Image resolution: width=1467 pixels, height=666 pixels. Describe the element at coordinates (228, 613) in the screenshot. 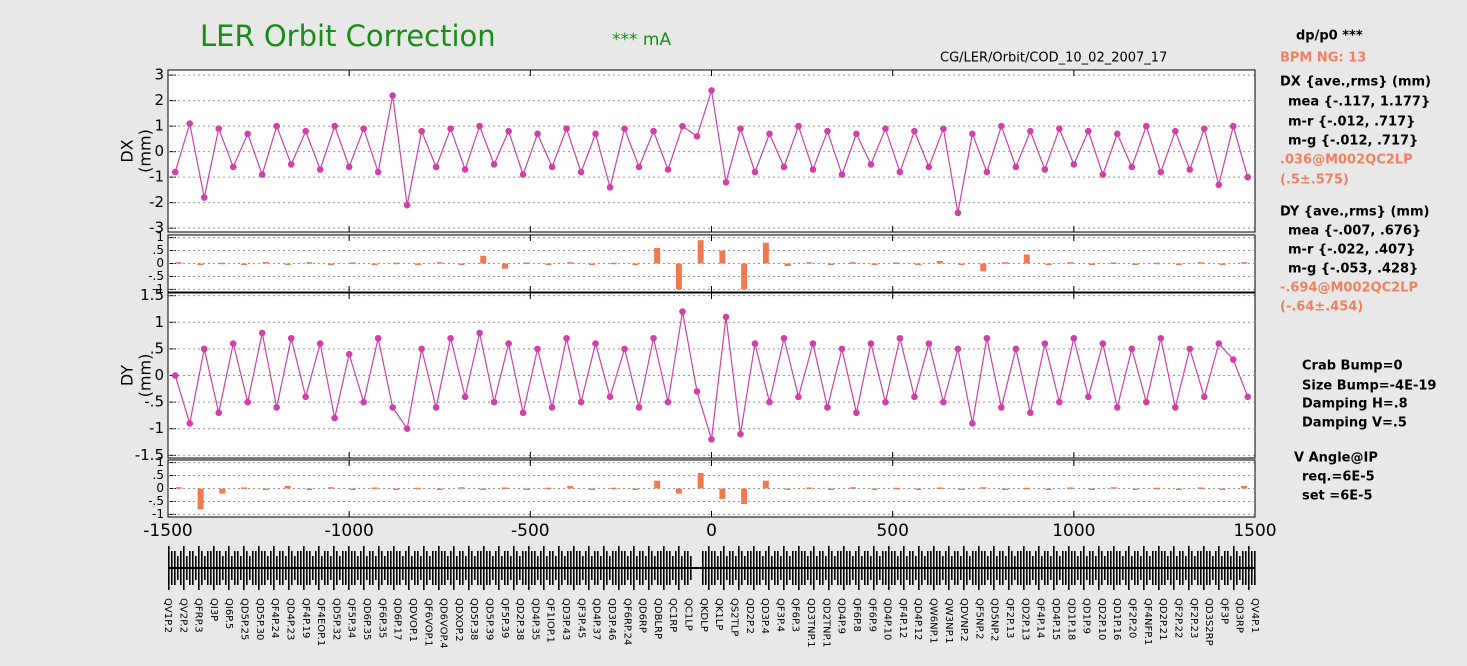

I see `element-label: QI6P.5` at that location.